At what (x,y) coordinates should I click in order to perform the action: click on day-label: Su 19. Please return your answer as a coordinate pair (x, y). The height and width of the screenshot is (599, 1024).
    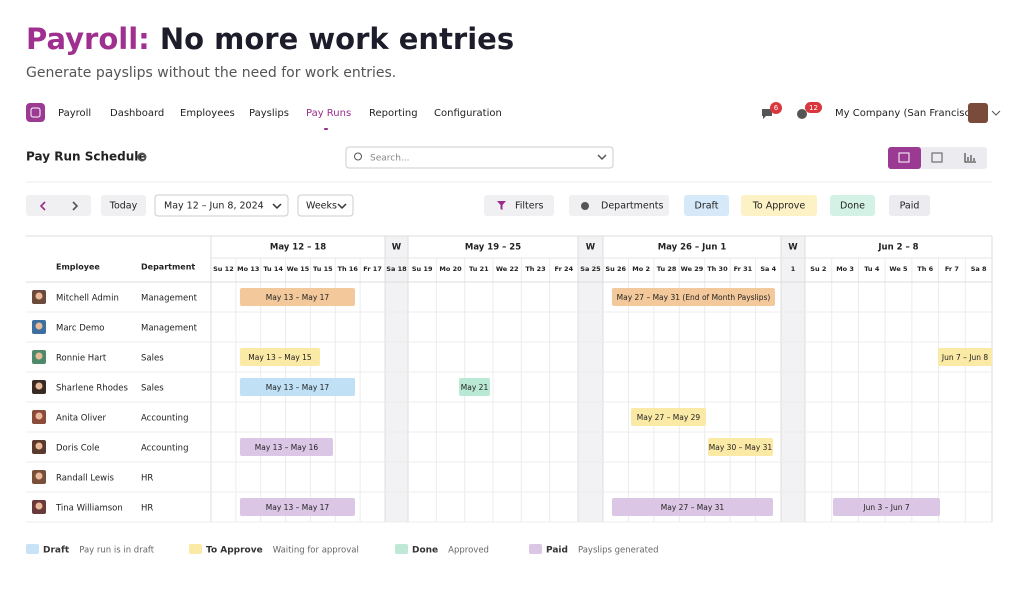
    Looking at the image, I should click on (422, 269).